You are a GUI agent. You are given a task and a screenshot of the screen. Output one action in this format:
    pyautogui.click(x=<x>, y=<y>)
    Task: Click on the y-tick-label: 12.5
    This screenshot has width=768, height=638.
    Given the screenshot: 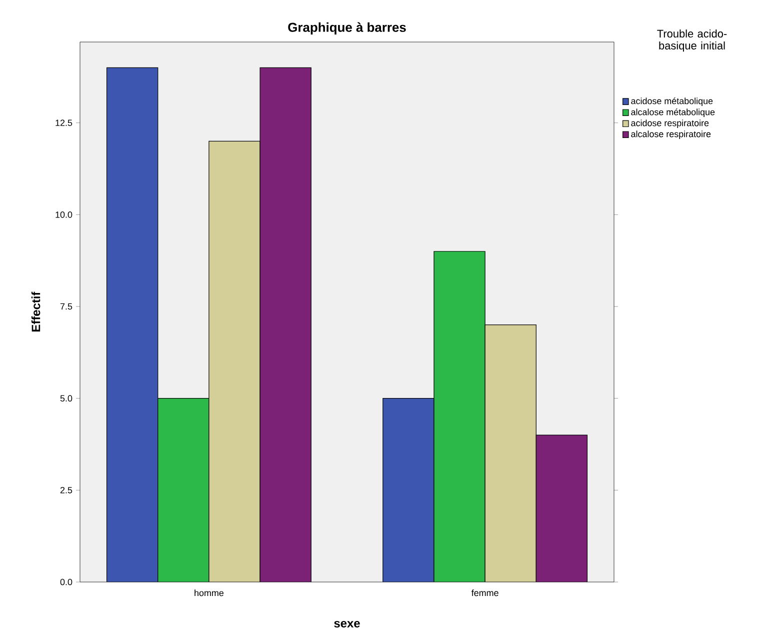 What is the action you would take?
    pyautogui.click(x=64, y=123)
    